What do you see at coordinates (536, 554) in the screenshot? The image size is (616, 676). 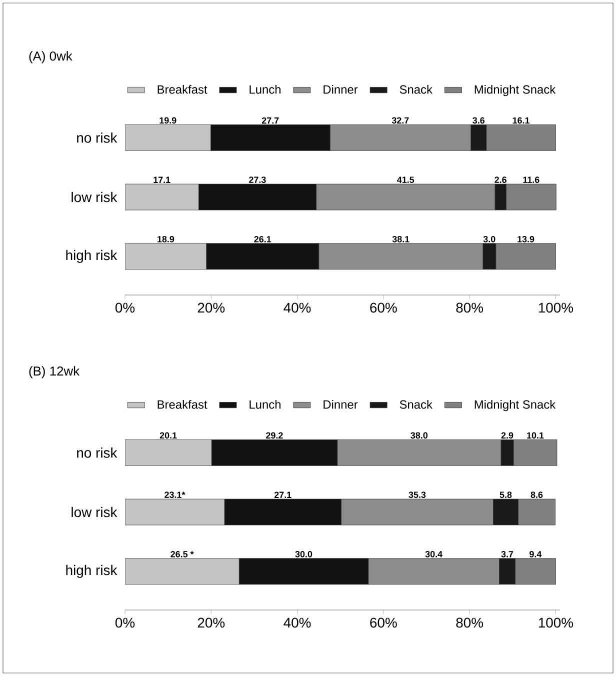 I see `data-label: 9.4` at bounding box center [536, 554].